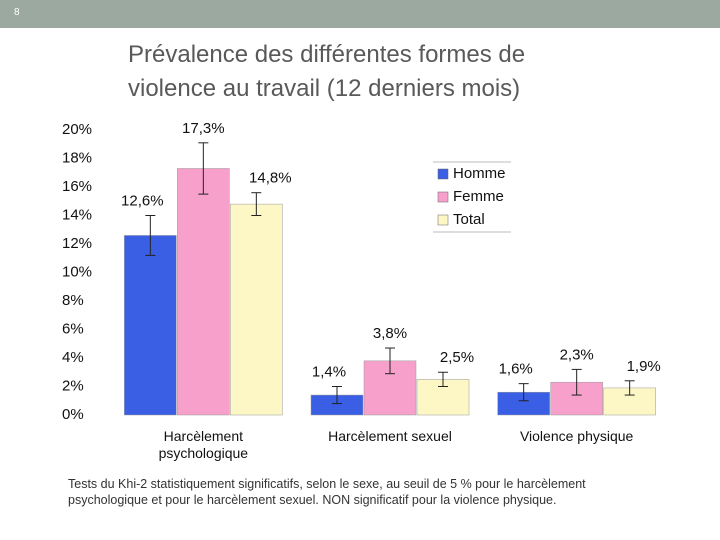 The height and width of the screenshot is (540, 720). Describe the element at coordinates (516, 369) in the screenshot. I see `data-label: 1,6%` at that location.